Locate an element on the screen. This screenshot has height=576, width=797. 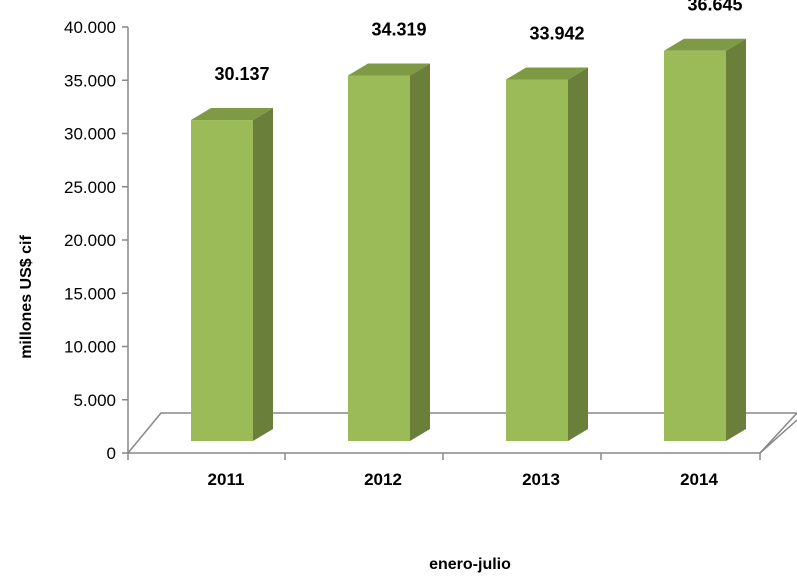
y-tick-label: 15.000 is located at coordinates (90, 293).